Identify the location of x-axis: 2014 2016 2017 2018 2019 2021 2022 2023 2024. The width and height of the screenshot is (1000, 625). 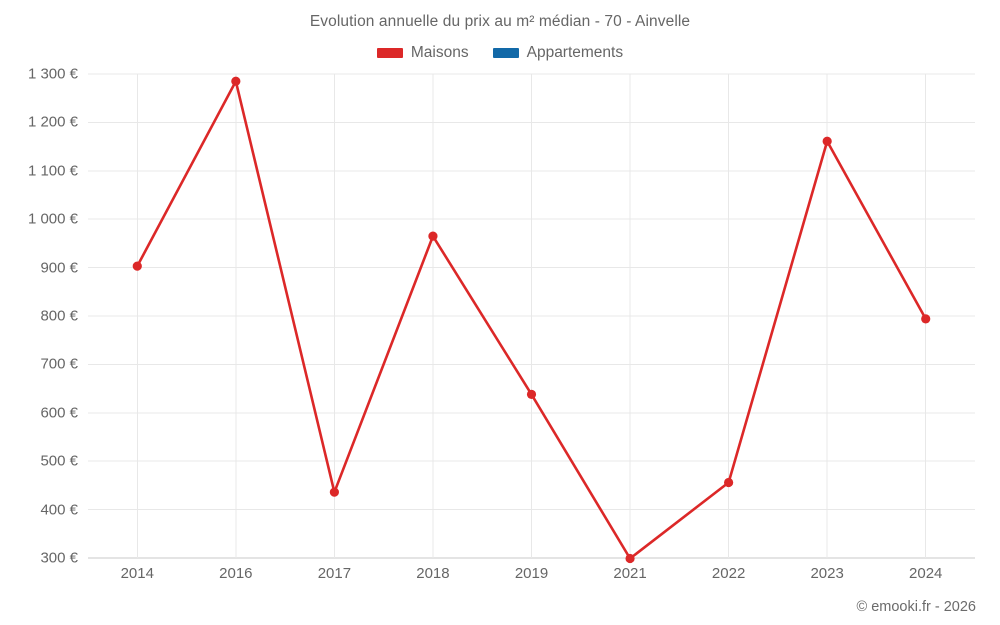
(531, 578).